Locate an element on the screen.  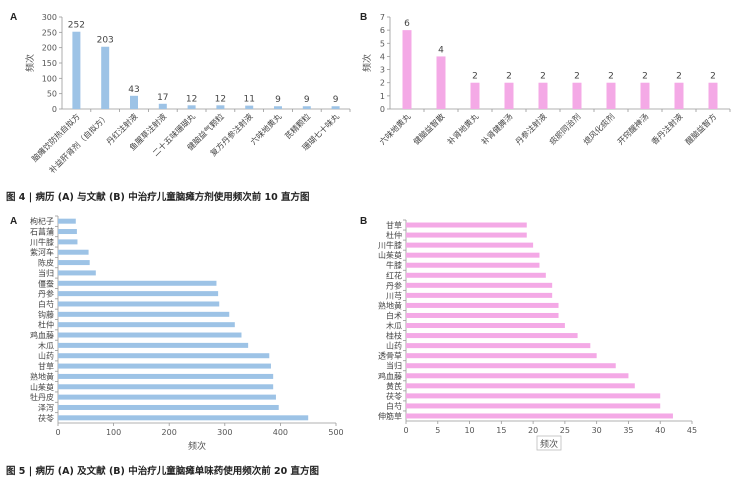
y-tick-label: 7 is located at coordinates (382, 17).